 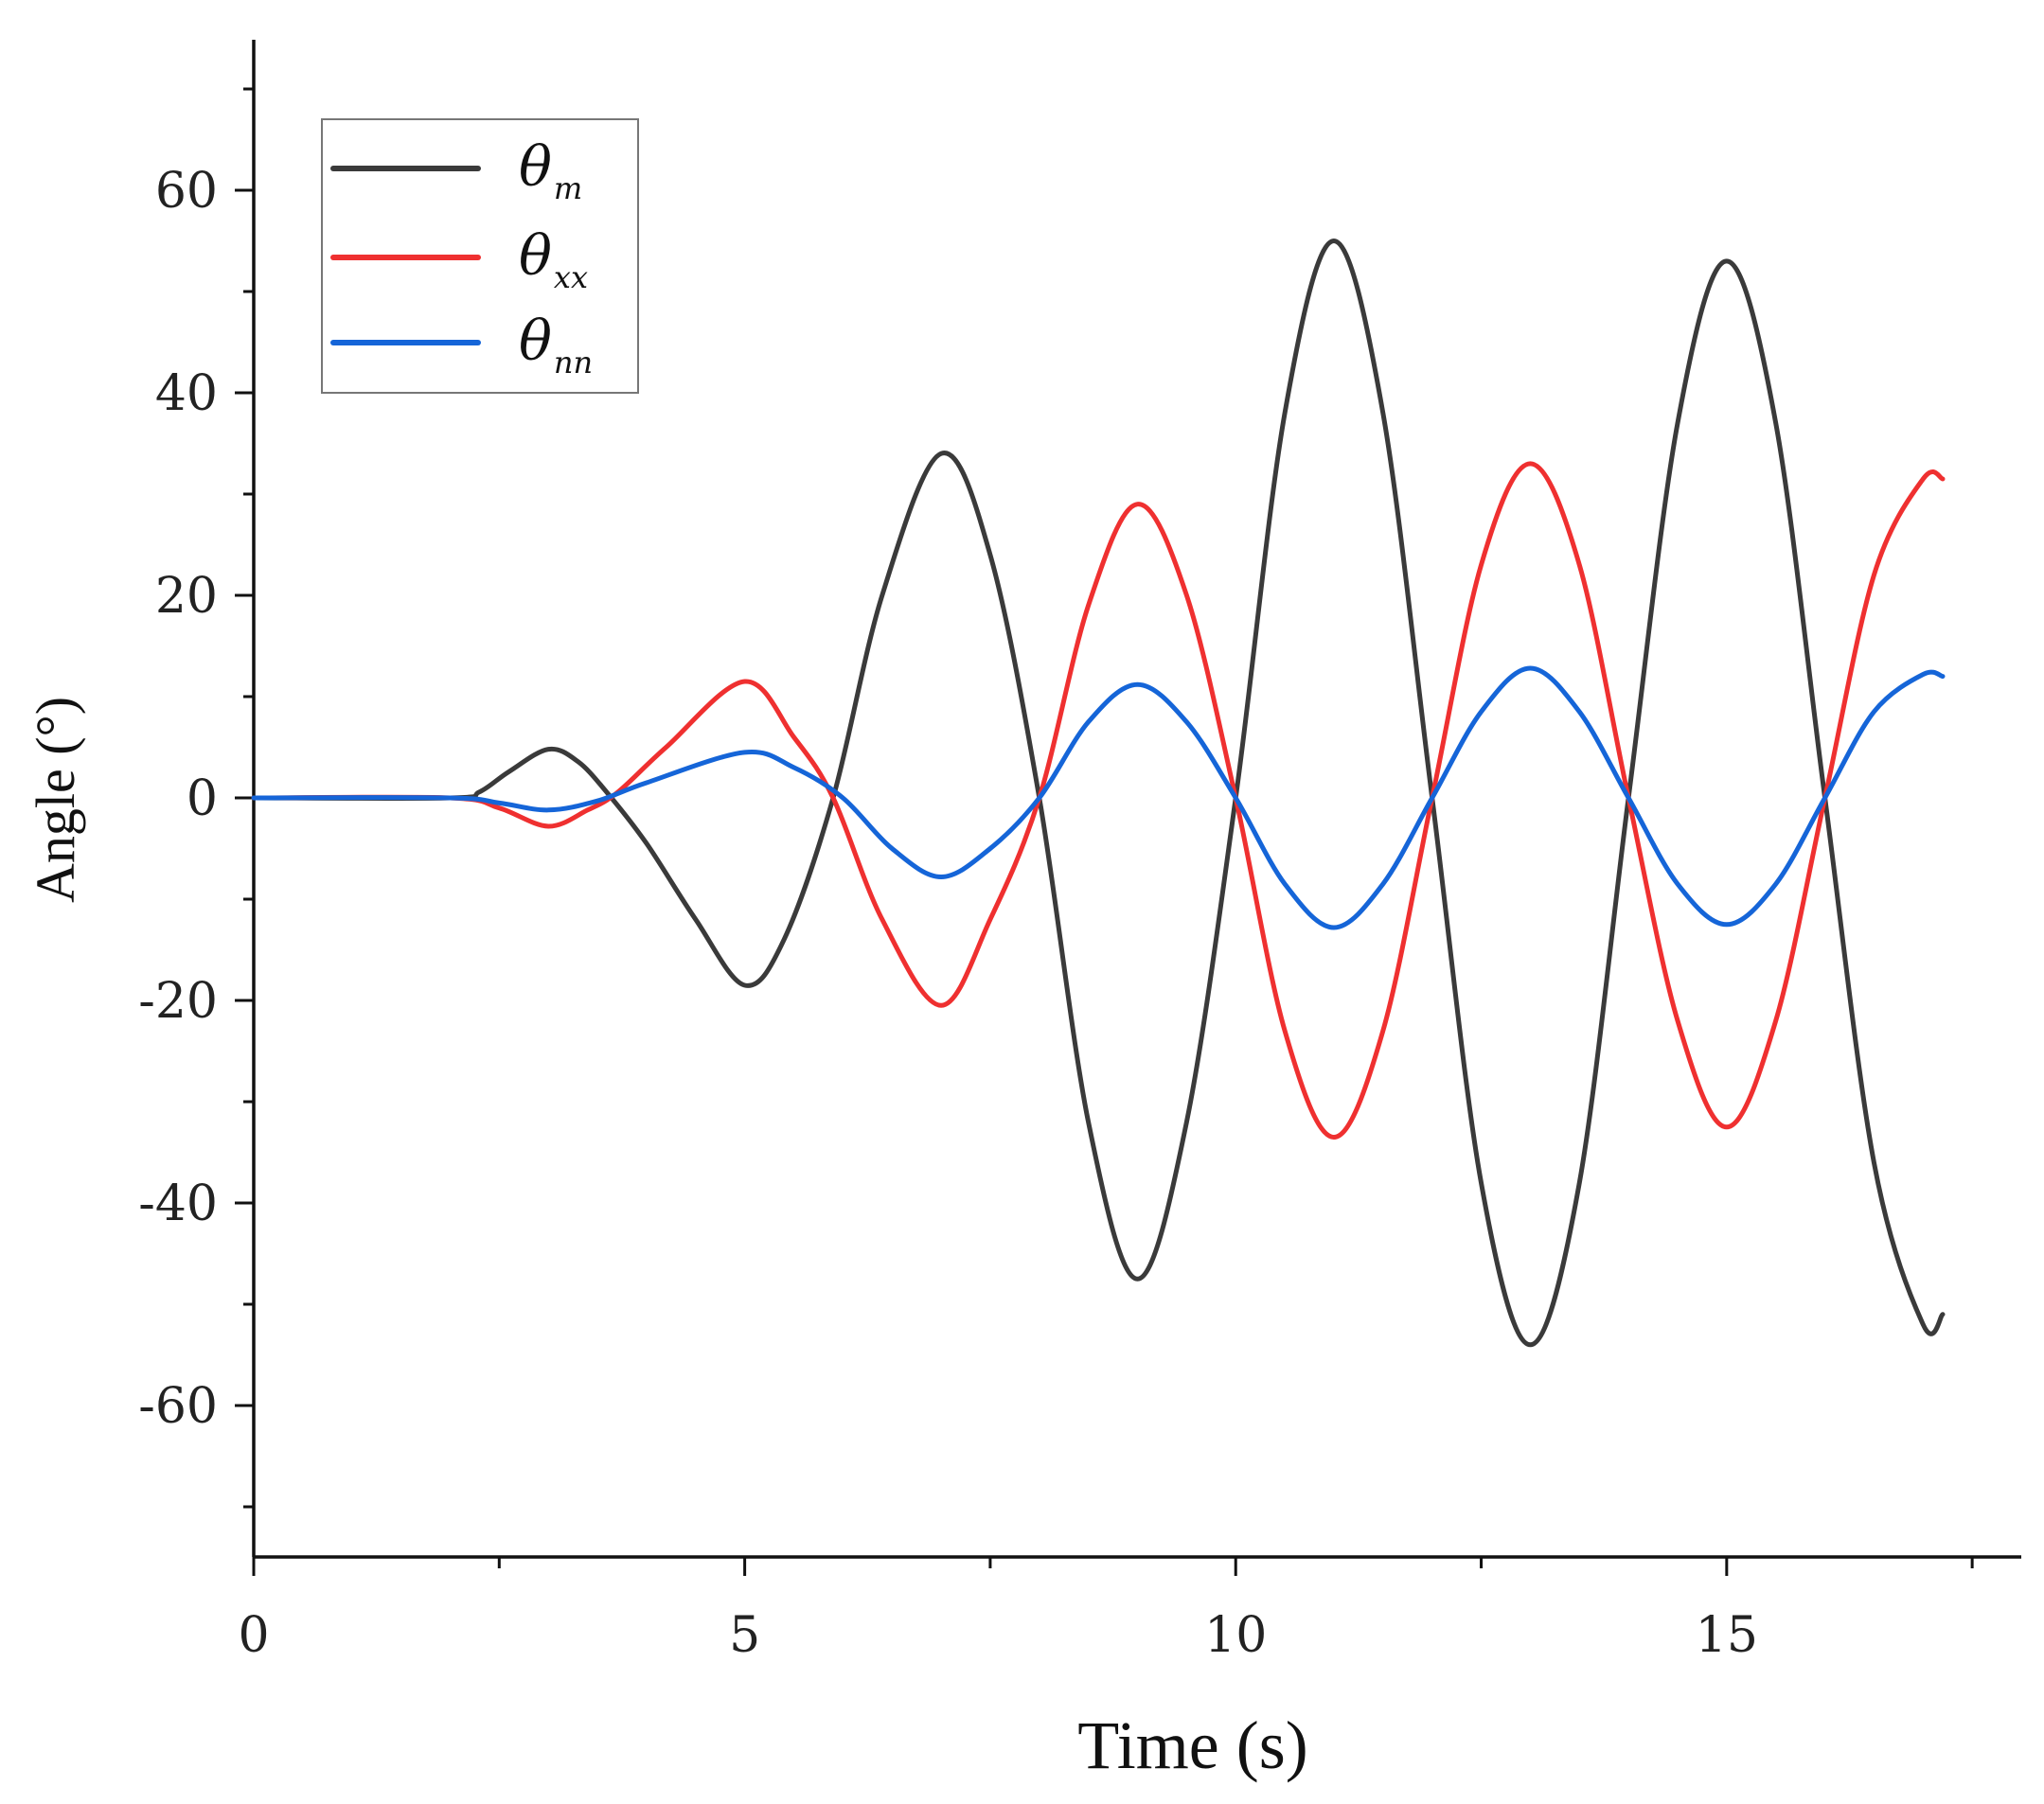 I want to click on y-tick-label: -40, so click(x=178, y=1204).